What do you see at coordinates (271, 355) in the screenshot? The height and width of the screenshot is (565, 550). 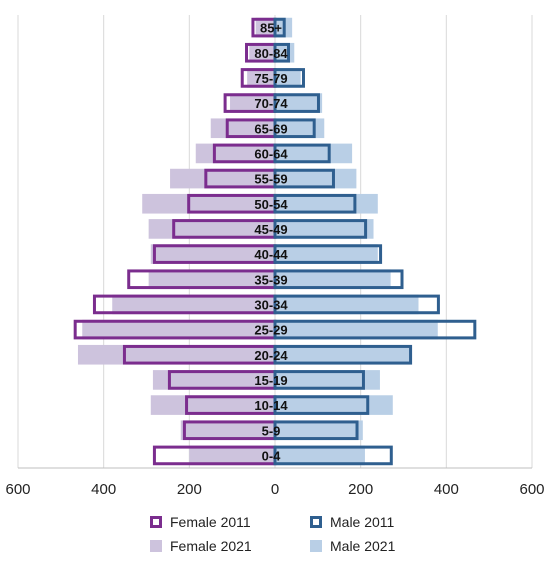 I see `category-label: 20-24` at bounding box center [271, 355].